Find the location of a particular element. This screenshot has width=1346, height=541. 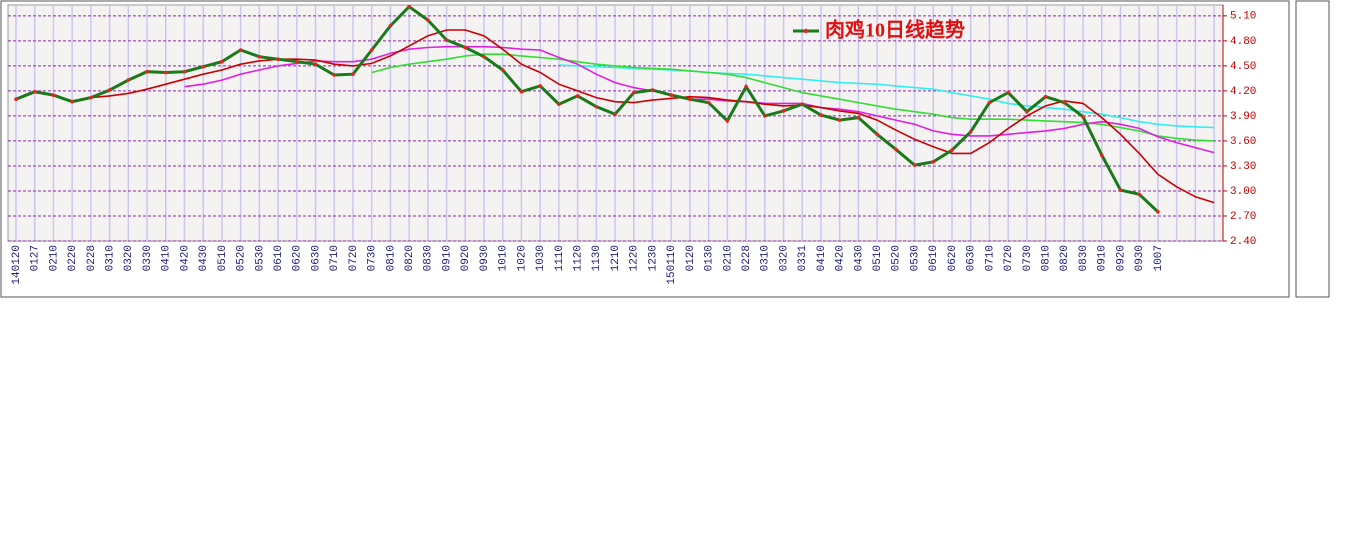

legend-label: 肉鸡10日线趋势 is located at coordinates (895, 30).